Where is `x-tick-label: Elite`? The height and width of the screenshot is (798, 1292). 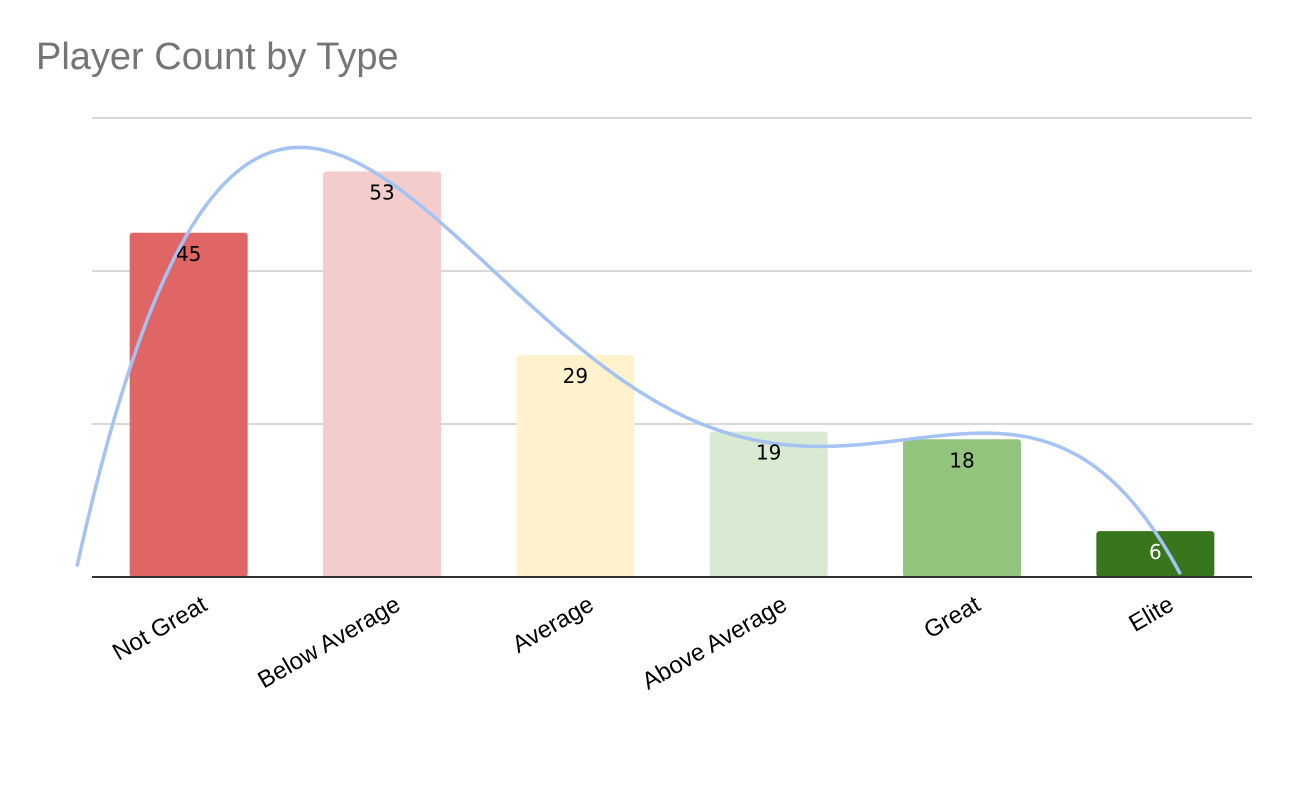 x-tick-label: Elite is located at coordinates (1151, 614).